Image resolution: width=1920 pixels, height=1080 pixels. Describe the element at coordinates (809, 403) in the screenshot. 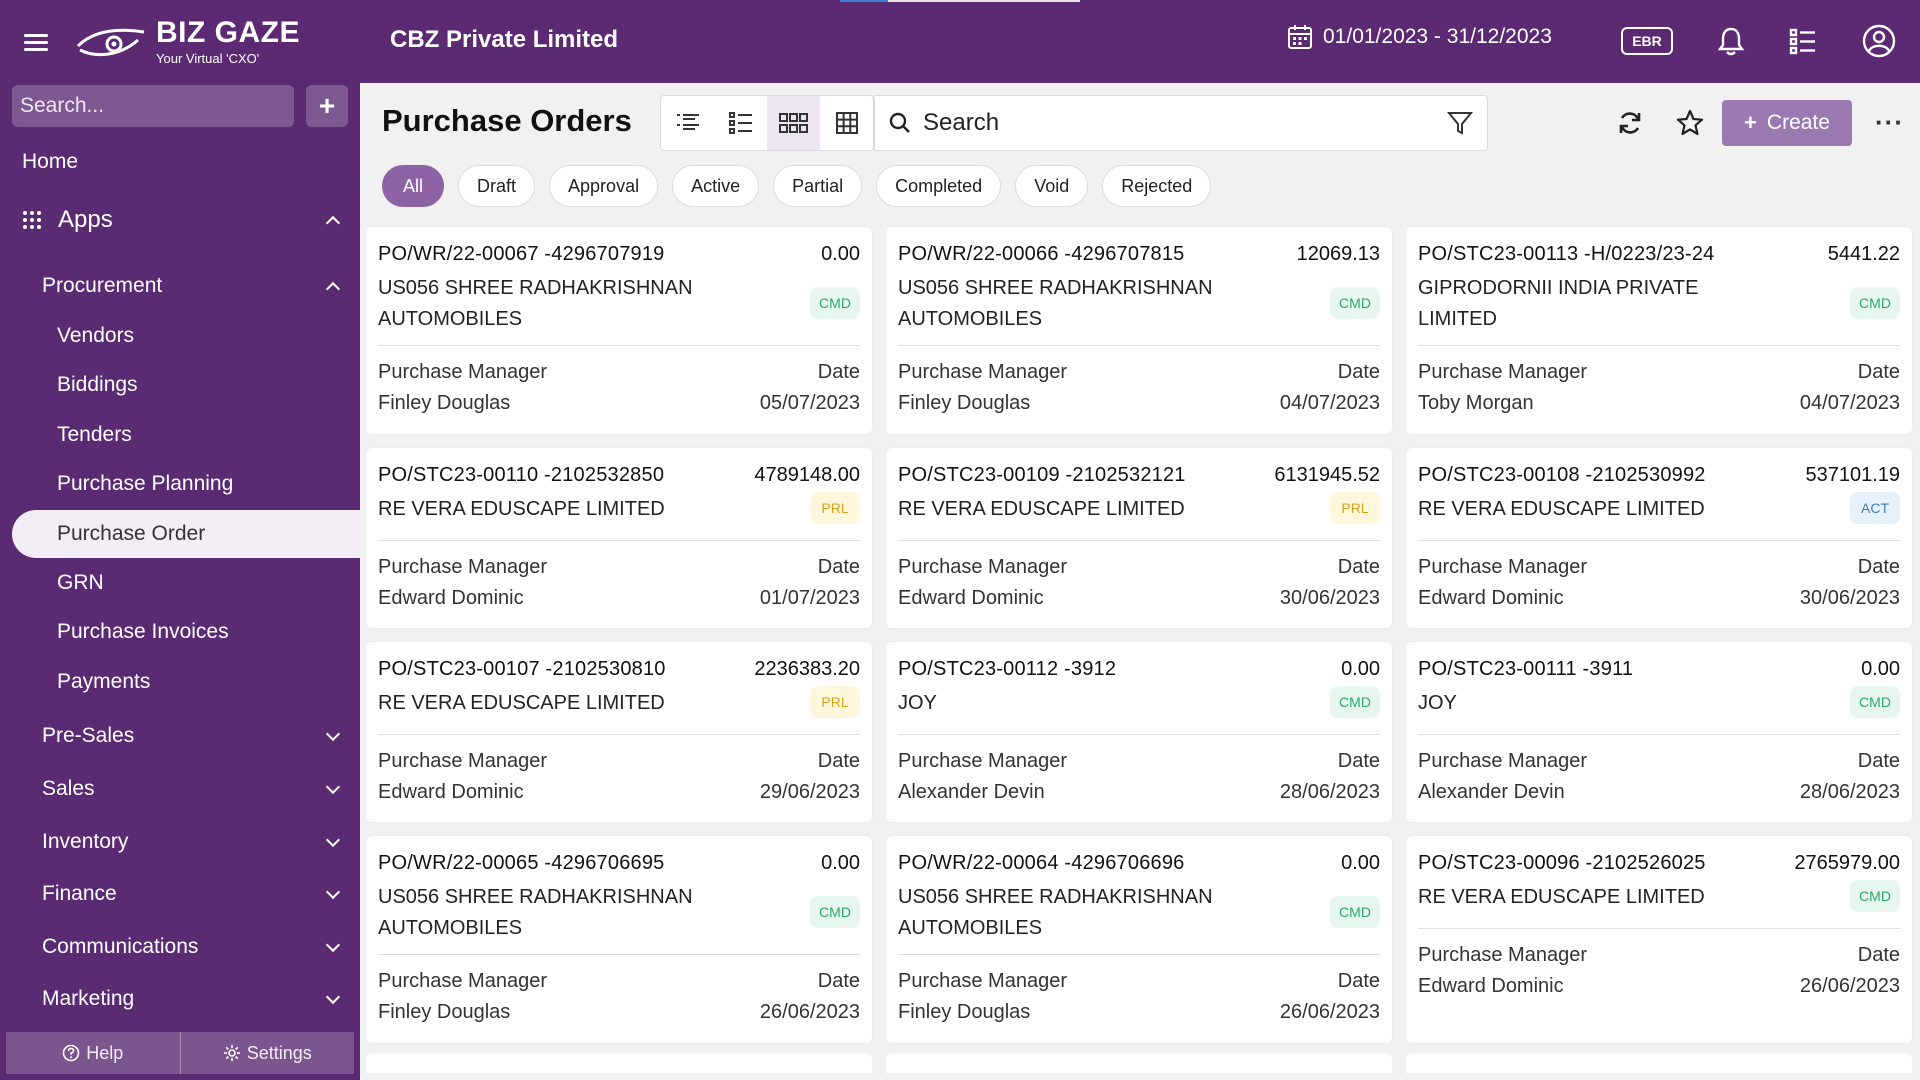

I see `po-date: 05/07/2023` at that location.